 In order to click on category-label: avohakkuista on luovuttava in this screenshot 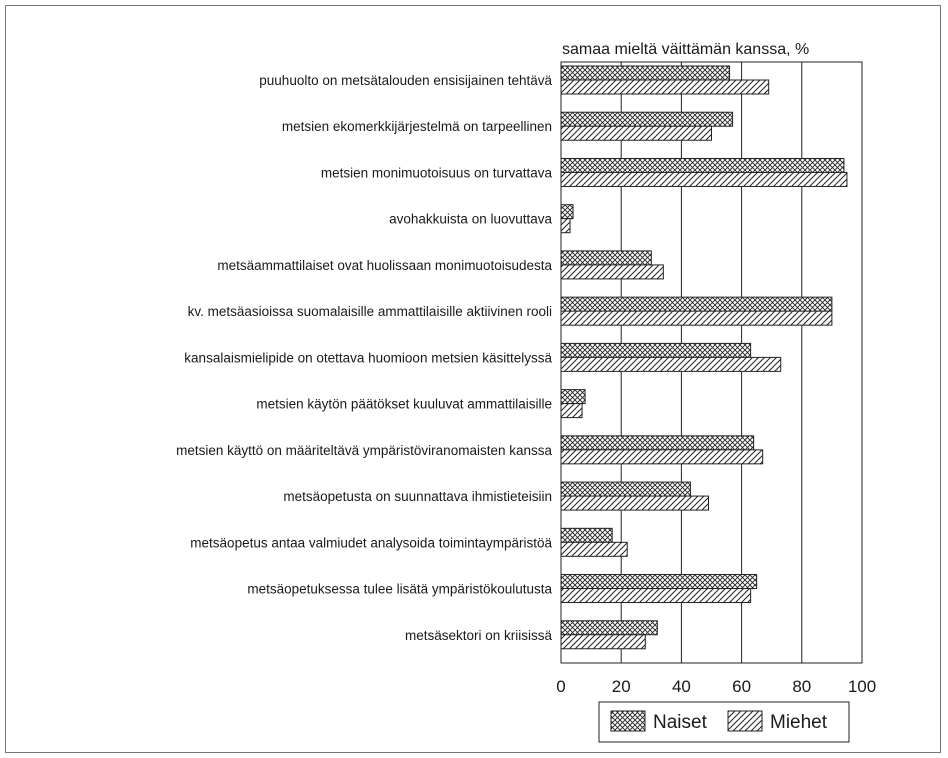, I will do `click(470, 219)`.